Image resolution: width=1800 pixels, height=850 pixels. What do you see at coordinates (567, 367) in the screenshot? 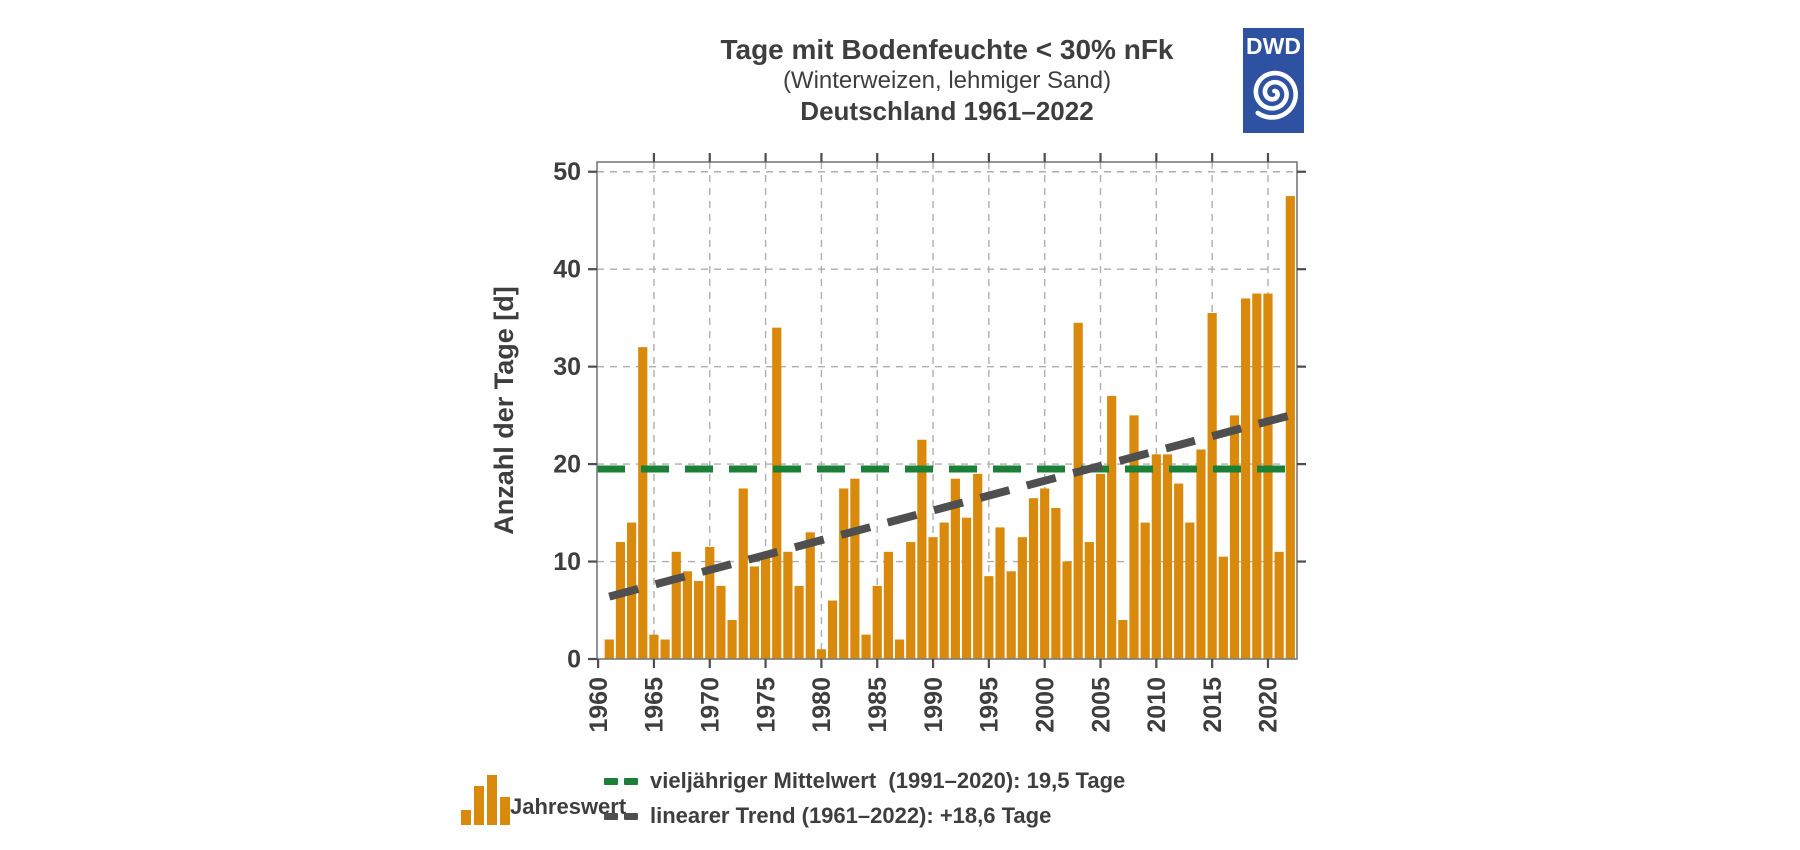
I see `ytick-30: 30` at bounding box center [567, 367].